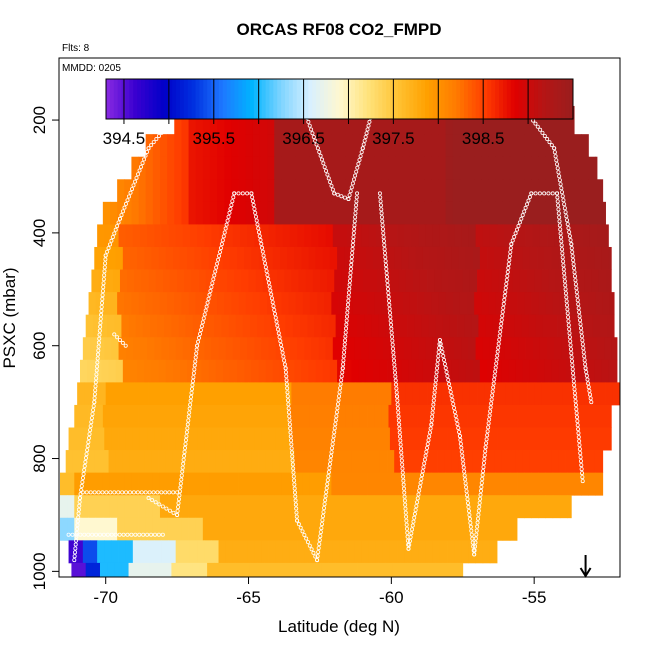 Image resolution: width=650 pixels, height=655 pixels. What do you see at coordinates (124, 138) in the screenshot?
I see `colorbar-tick-label: 394.5` at bounding box center [124, 138].